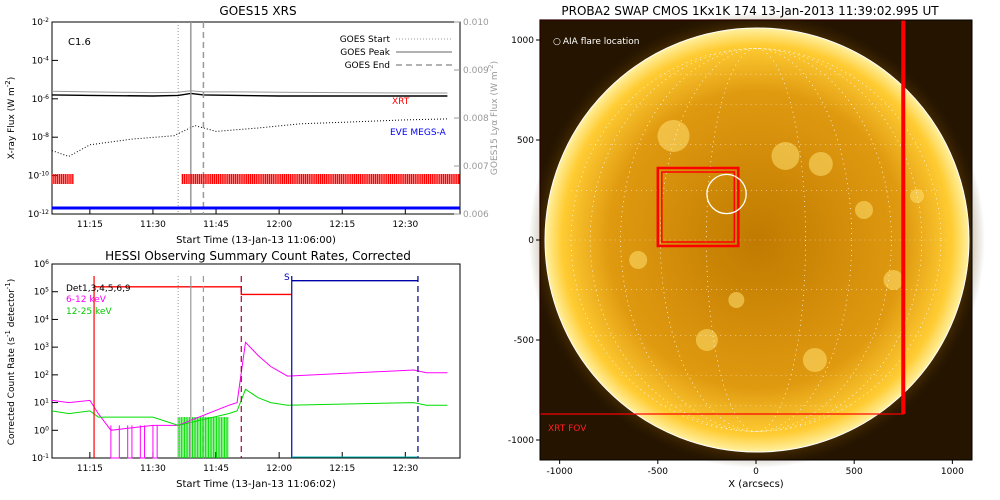 The width and height of the screenshot is (1000, 500). I want to click on goes-class-label: C1.6, so click(79, 42).